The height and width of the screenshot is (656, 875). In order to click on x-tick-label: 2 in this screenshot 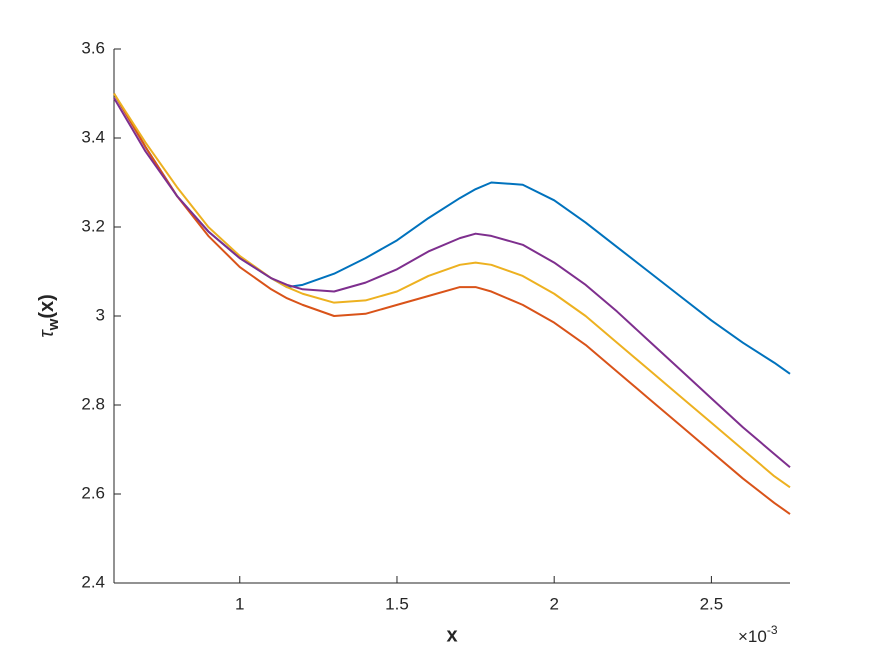, I will do `click(553, 603)`.